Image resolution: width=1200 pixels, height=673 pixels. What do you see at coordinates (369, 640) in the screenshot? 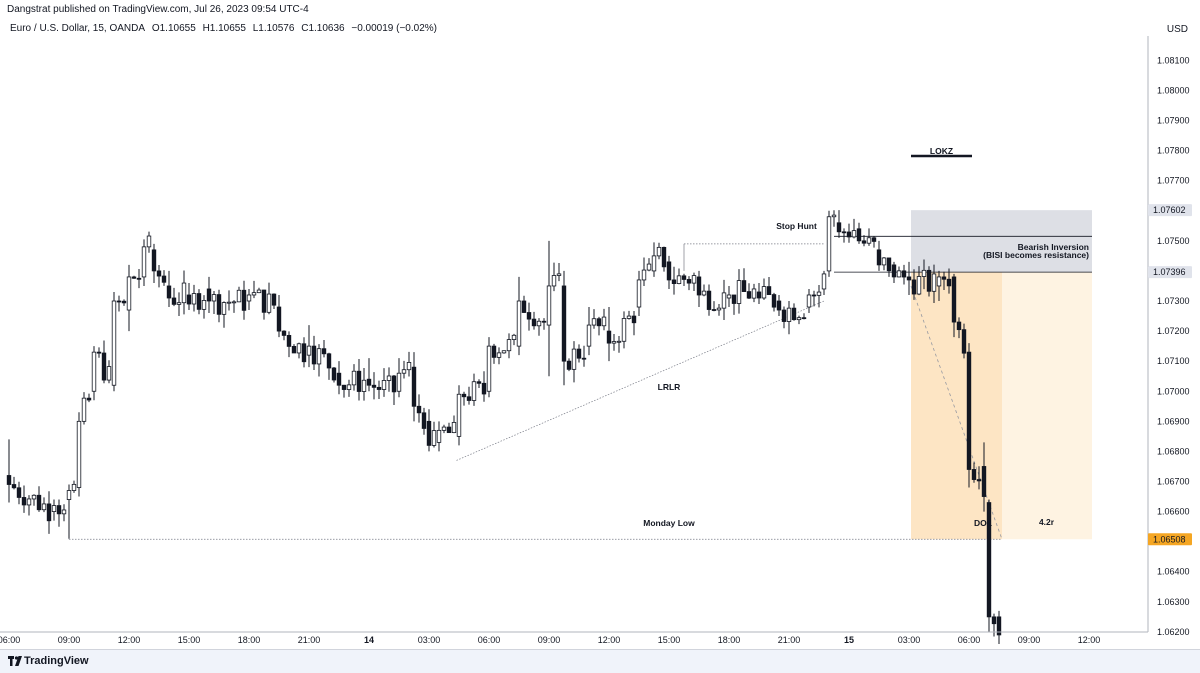
I see `time-tick-label: 14` at bounding box center [369, 640].